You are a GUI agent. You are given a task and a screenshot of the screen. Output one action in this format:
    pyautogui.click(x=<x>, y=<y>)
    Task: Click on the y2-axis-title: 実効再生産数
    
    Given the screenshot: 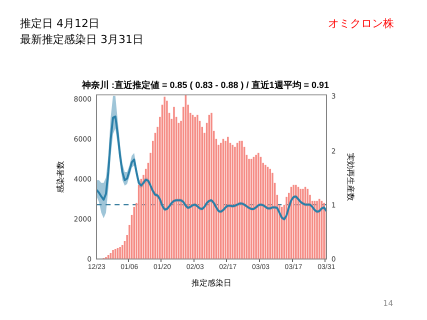 What is the action you would take?
    pyautogui.click(x=350, y=176)
    